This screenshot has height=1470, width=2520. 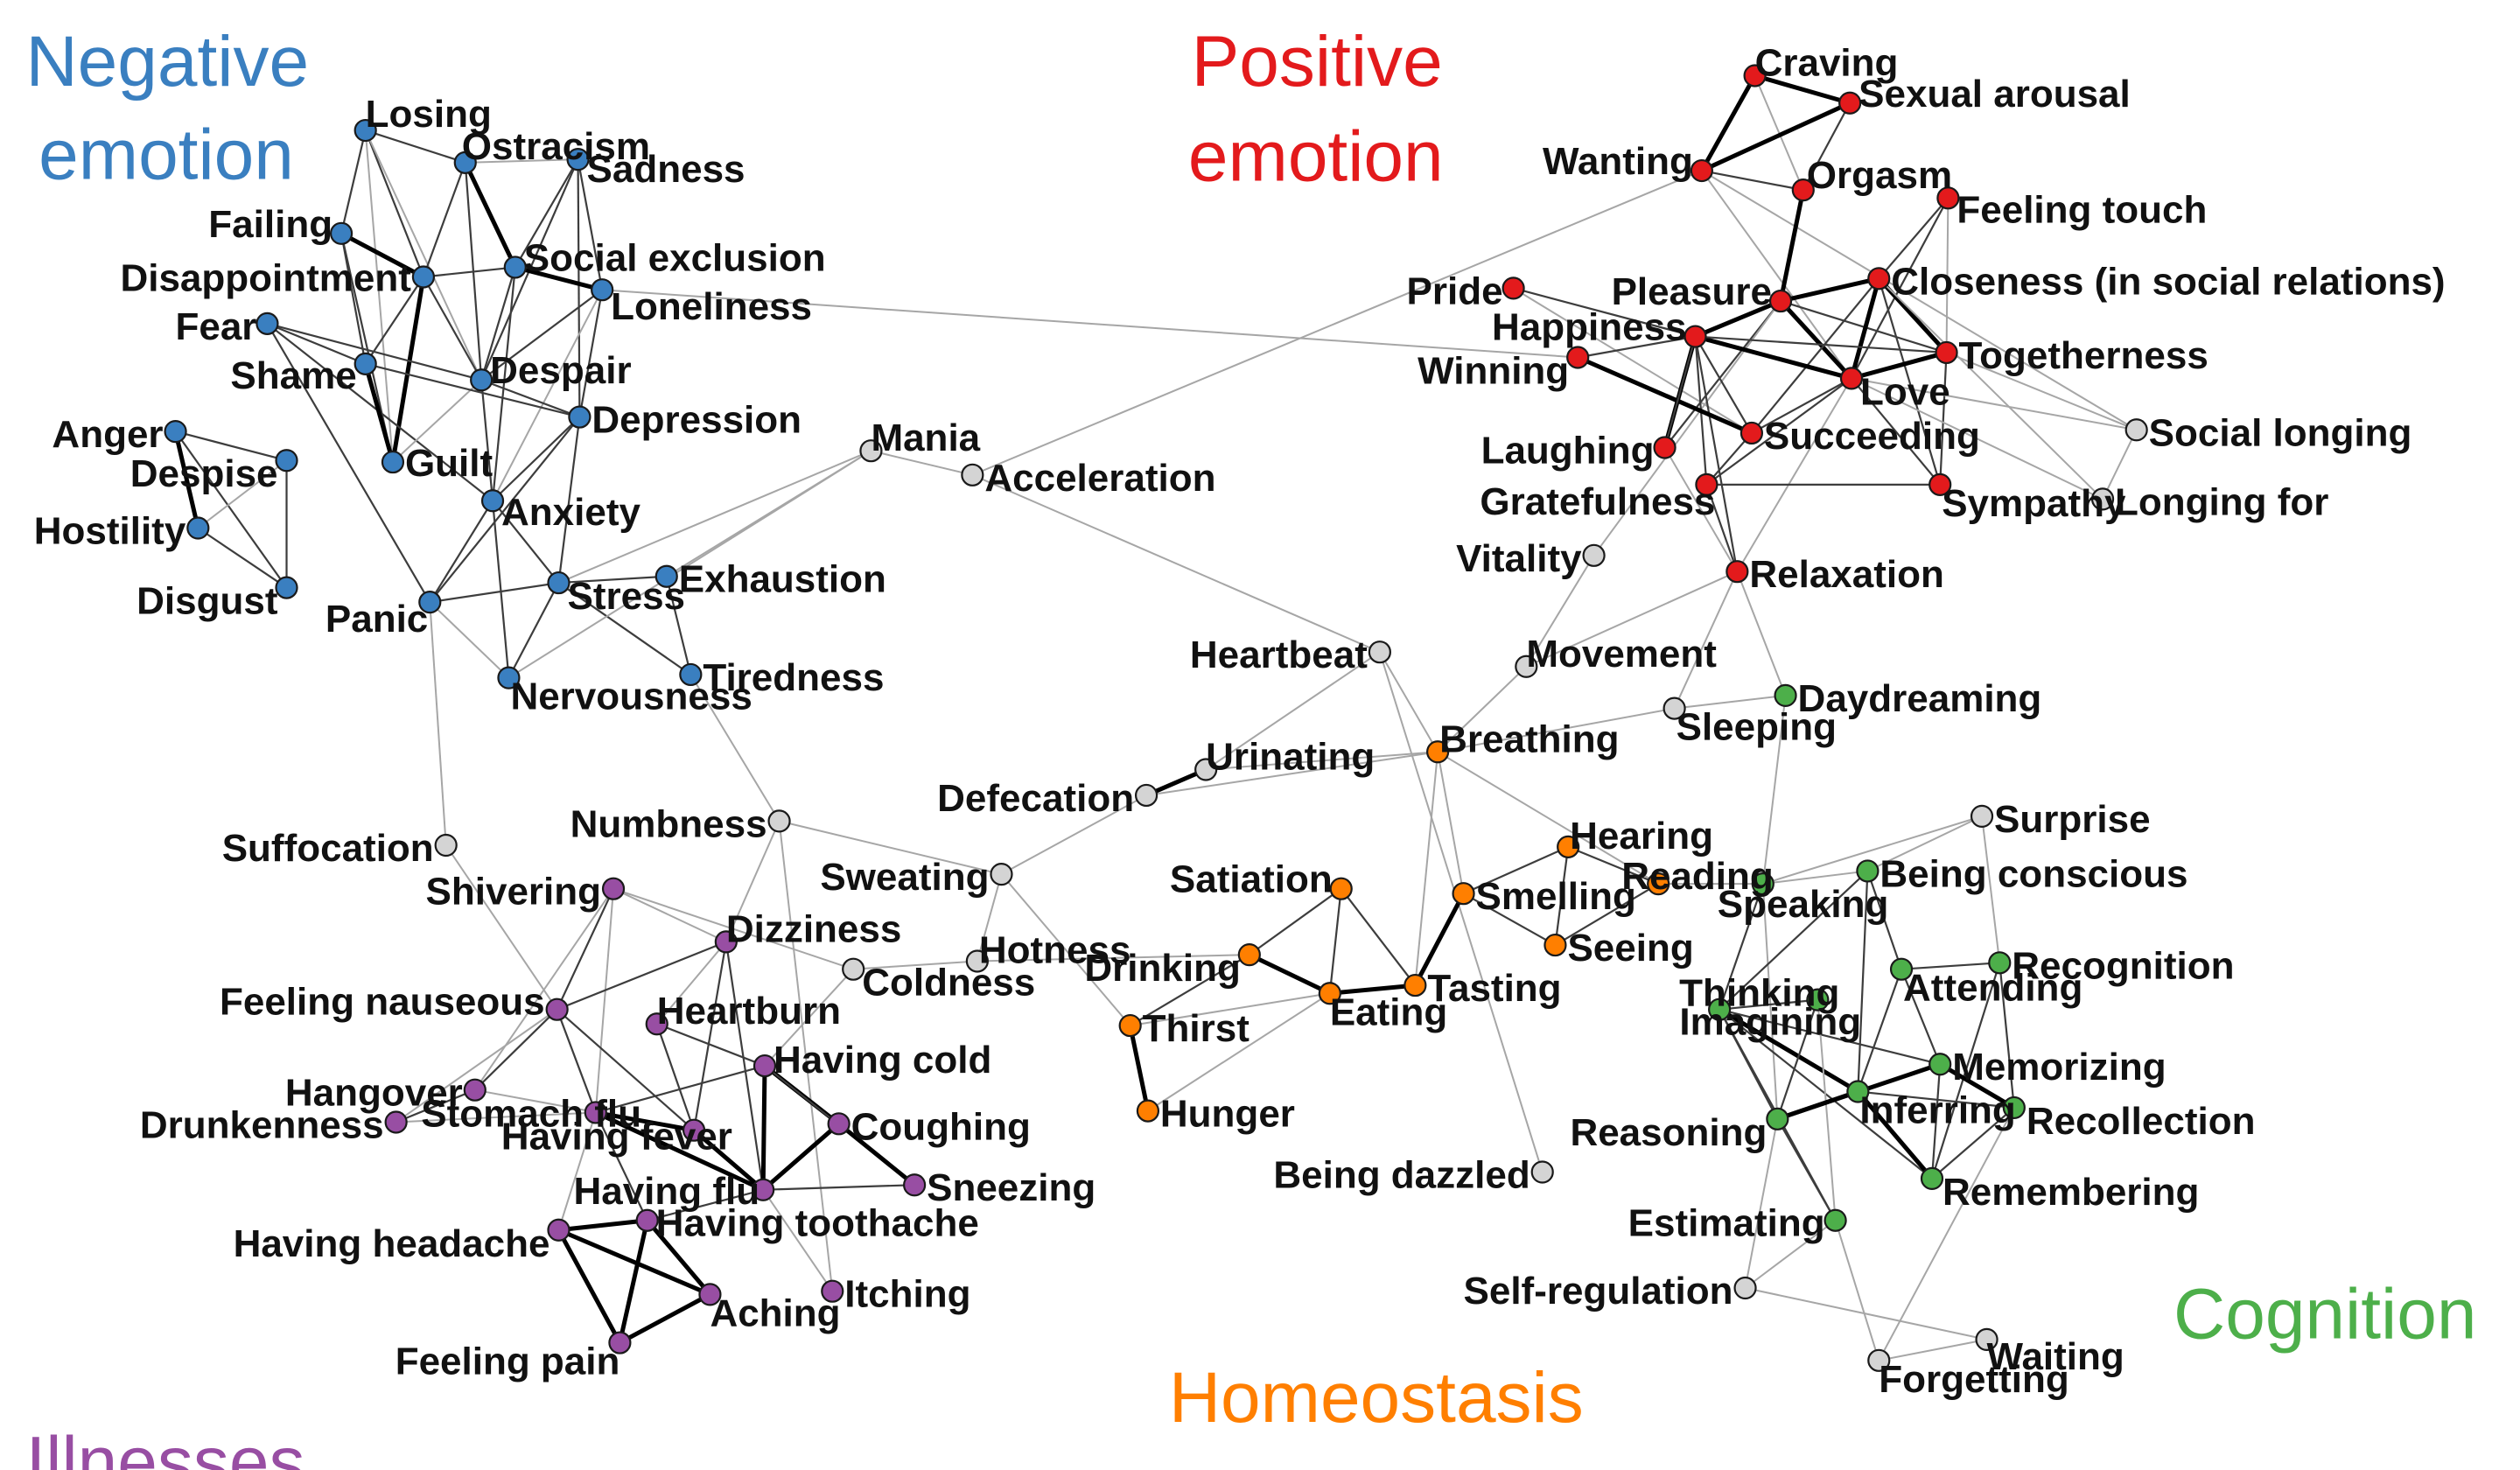 What do you see at coordinates (1745, 1288) in the screenshot?
I see `node-self-regulation` at bounding box center [1745, 1288].